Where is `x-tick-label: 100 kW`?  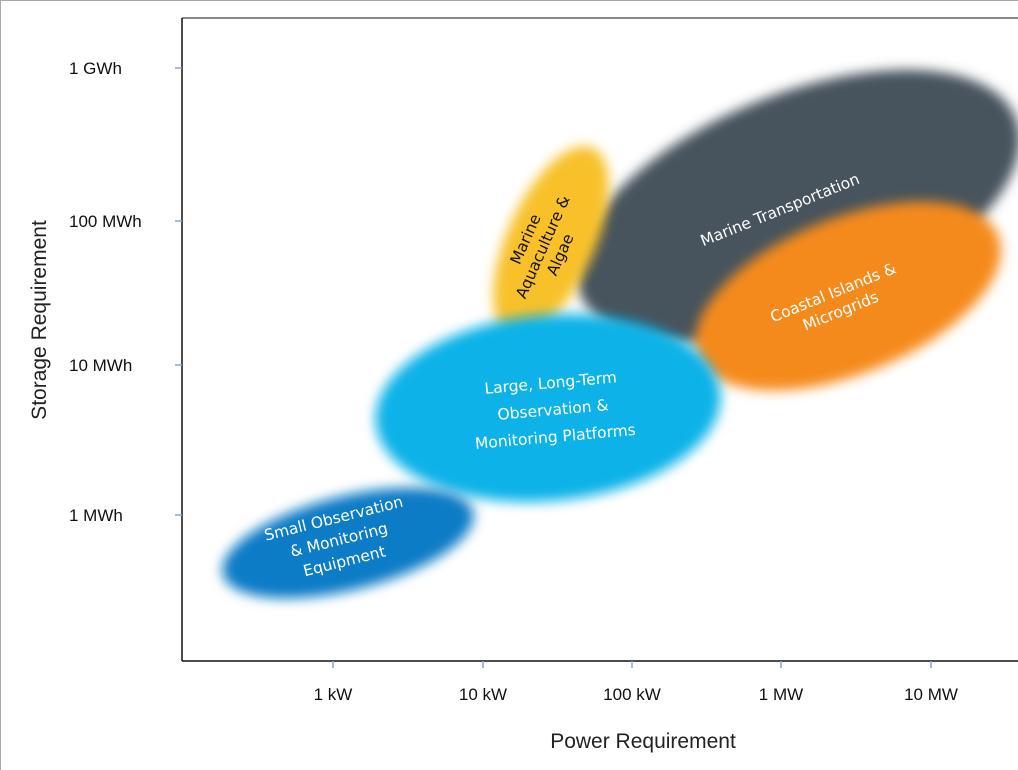 x-tick-label: 100 kW is located at coordinates (632, 694).